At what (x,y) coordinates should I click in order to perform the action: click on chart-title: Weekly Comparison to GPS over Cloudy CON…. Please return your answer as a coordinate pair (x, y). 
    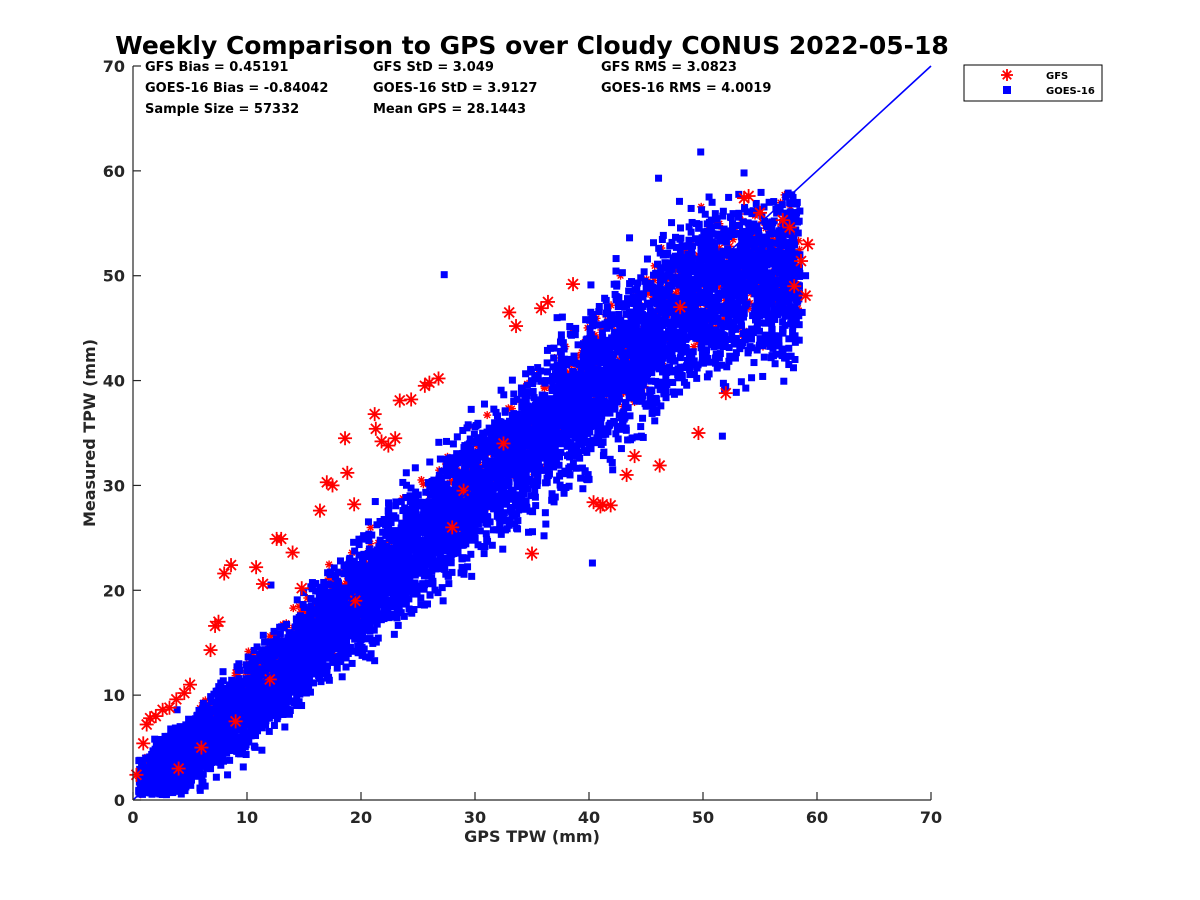
    Looking at the image, I should click on (532, 45).